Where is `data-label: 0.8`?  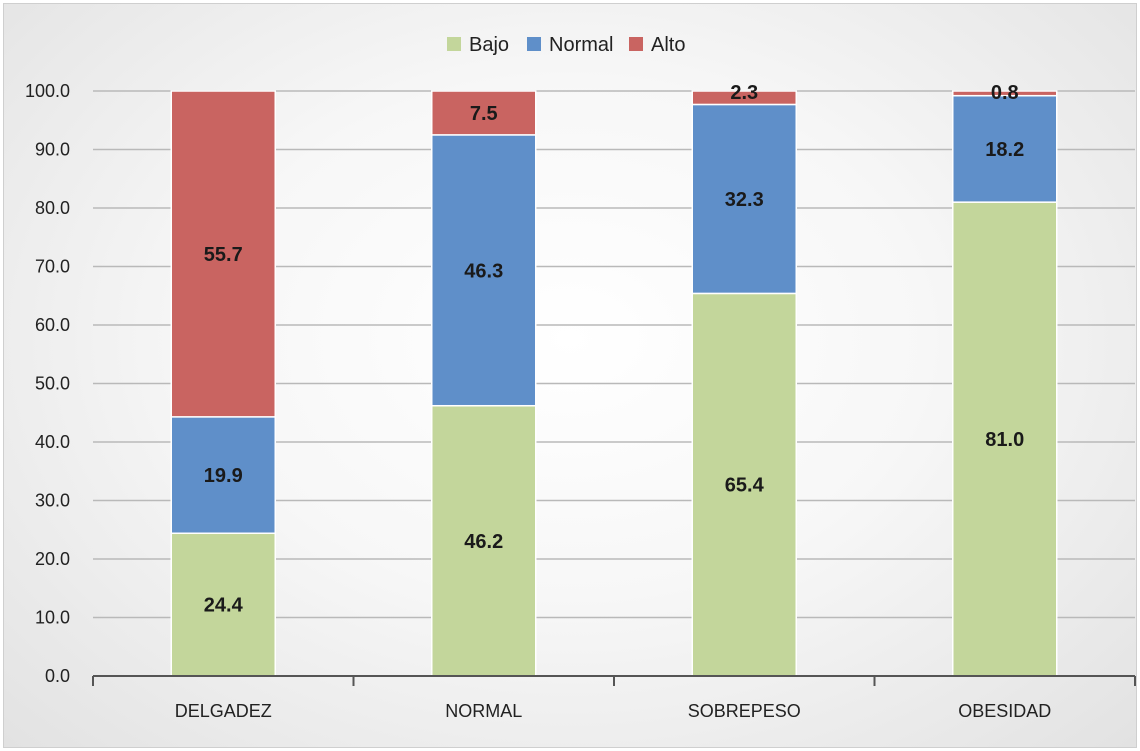 data-label: 0.8 is located at coordinates (1005, 93).